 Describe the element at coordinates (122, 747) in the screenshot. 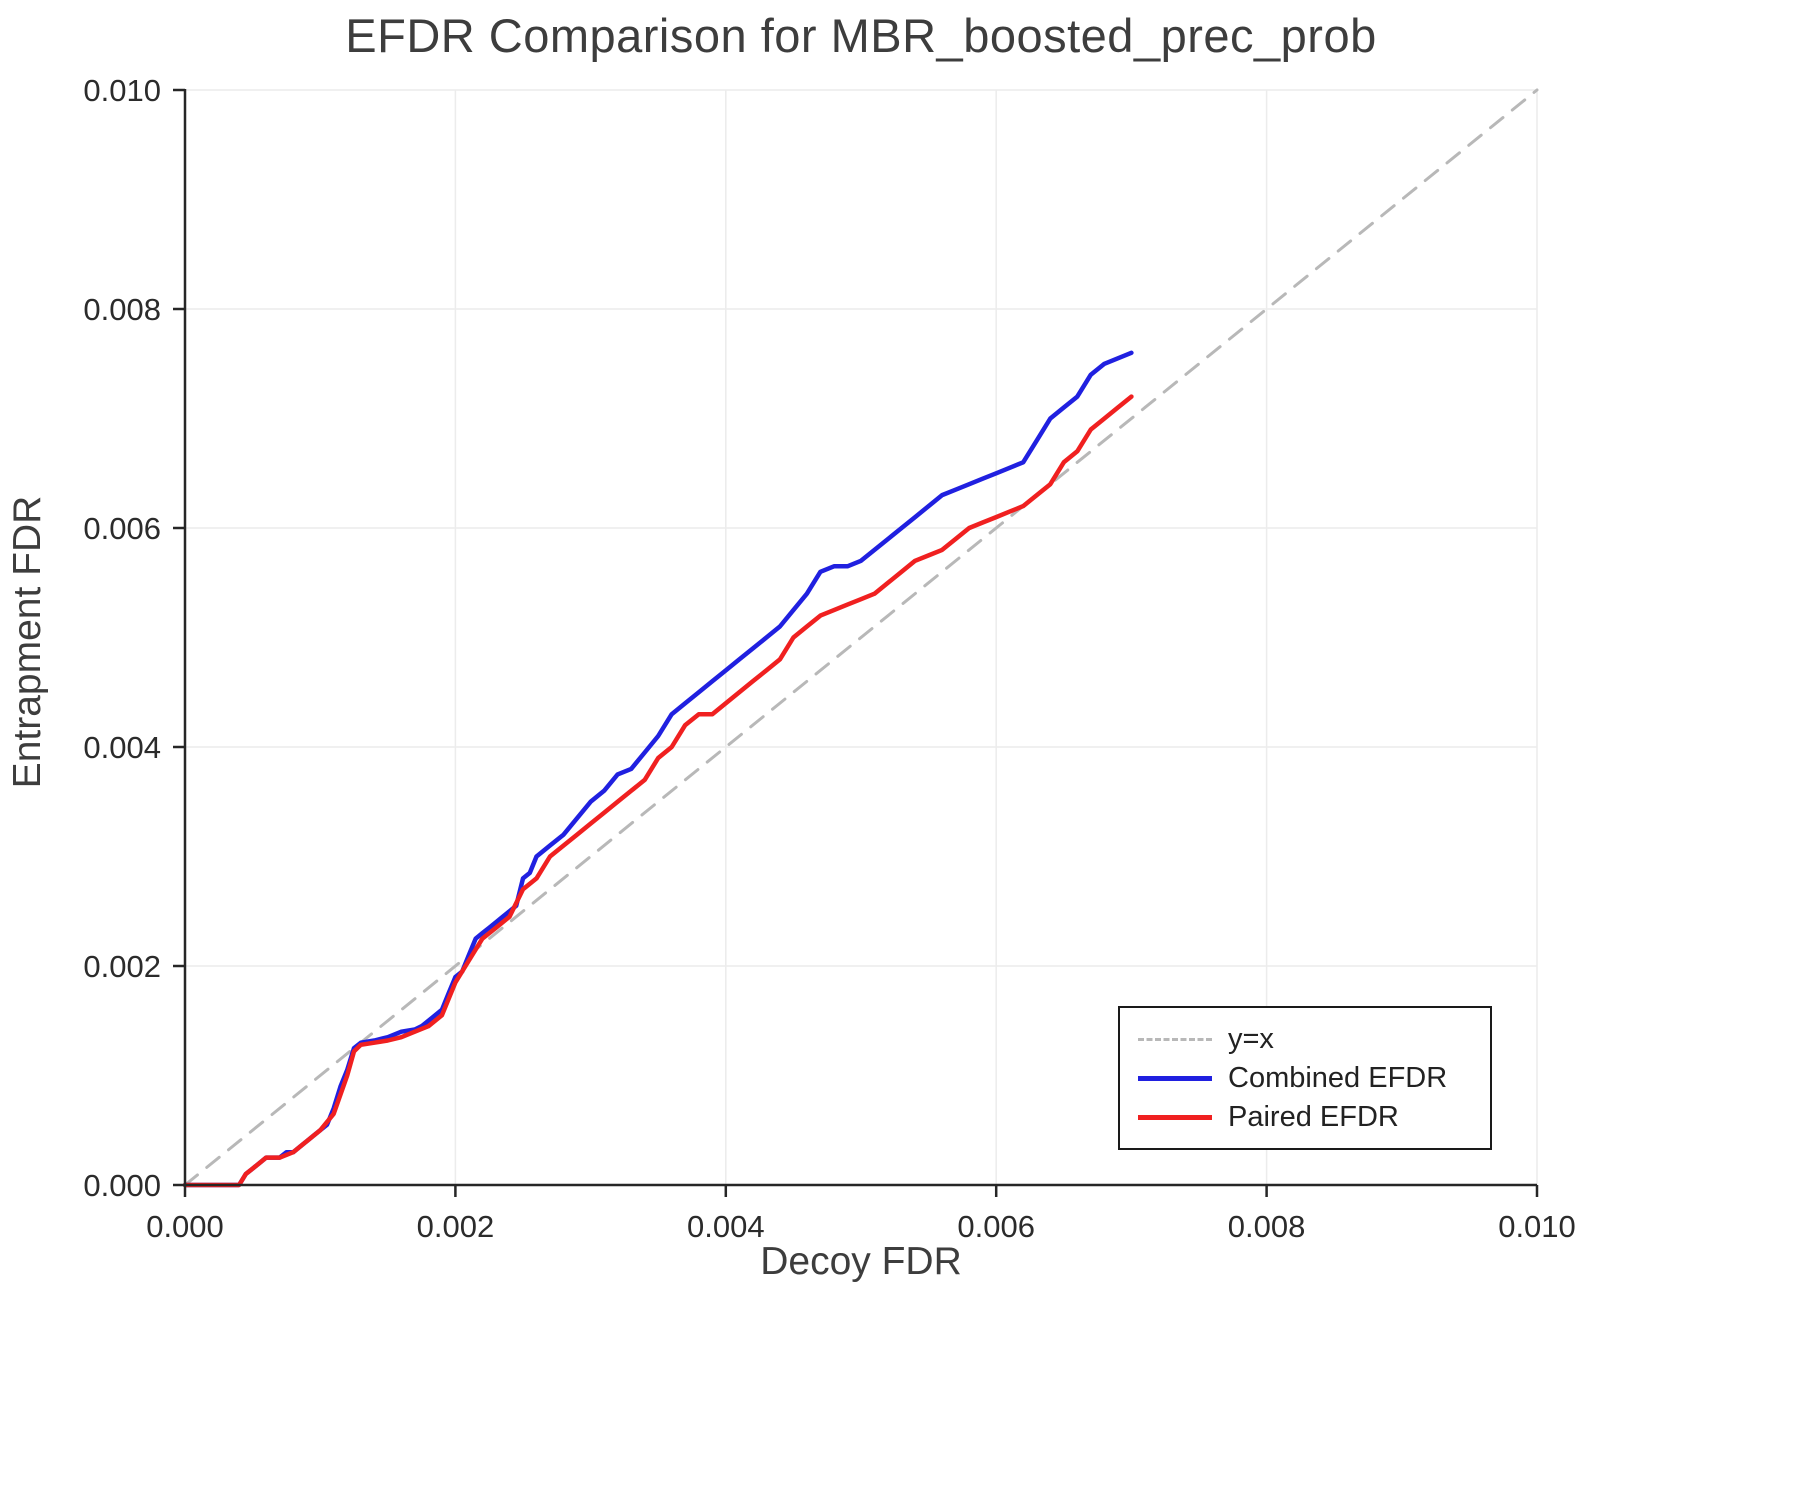

I see `y-tick-label: 0.004` at that location.